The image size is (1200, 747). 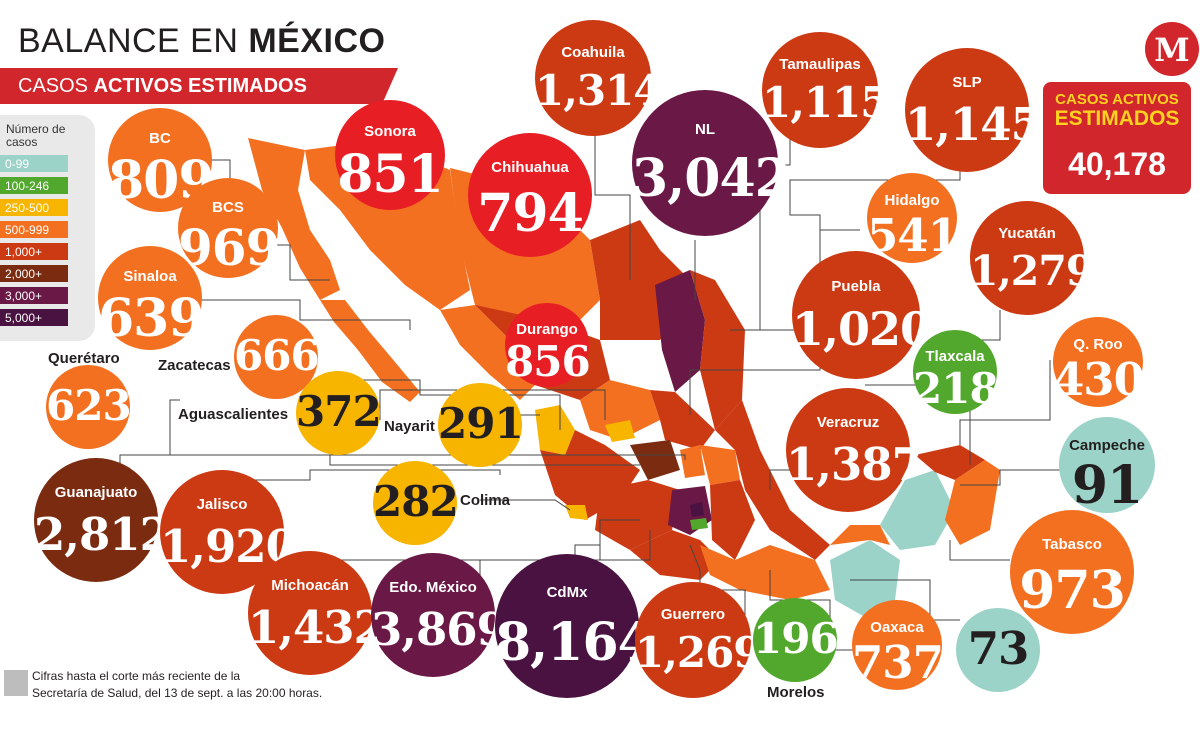 What do you see at coordinates (620, 431) in the screenshot?
I see `region-aguascalientes` at bounding box center [620, 431].